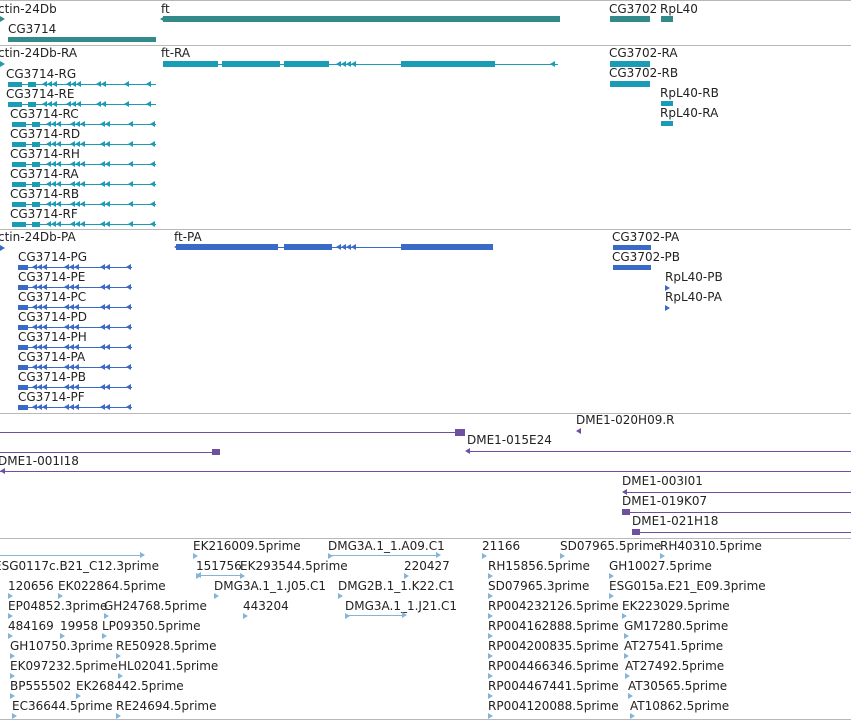  What do you see at coordinates (176, 53) in the screenshot?
I see `transcript-label-ft-ra: ft-RA` at bounding box center [176, 53].